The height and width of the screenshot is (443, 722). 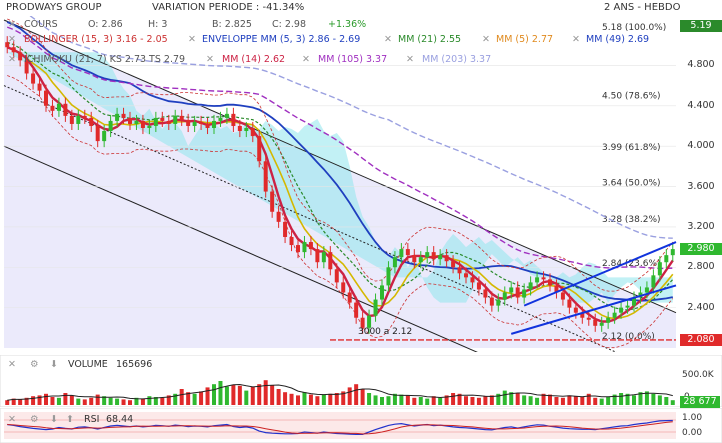 What do you see at coordinates (701, 267) in the screenshot?
I see `price-tick-label: 2.800` at bounding box center [701, 267].